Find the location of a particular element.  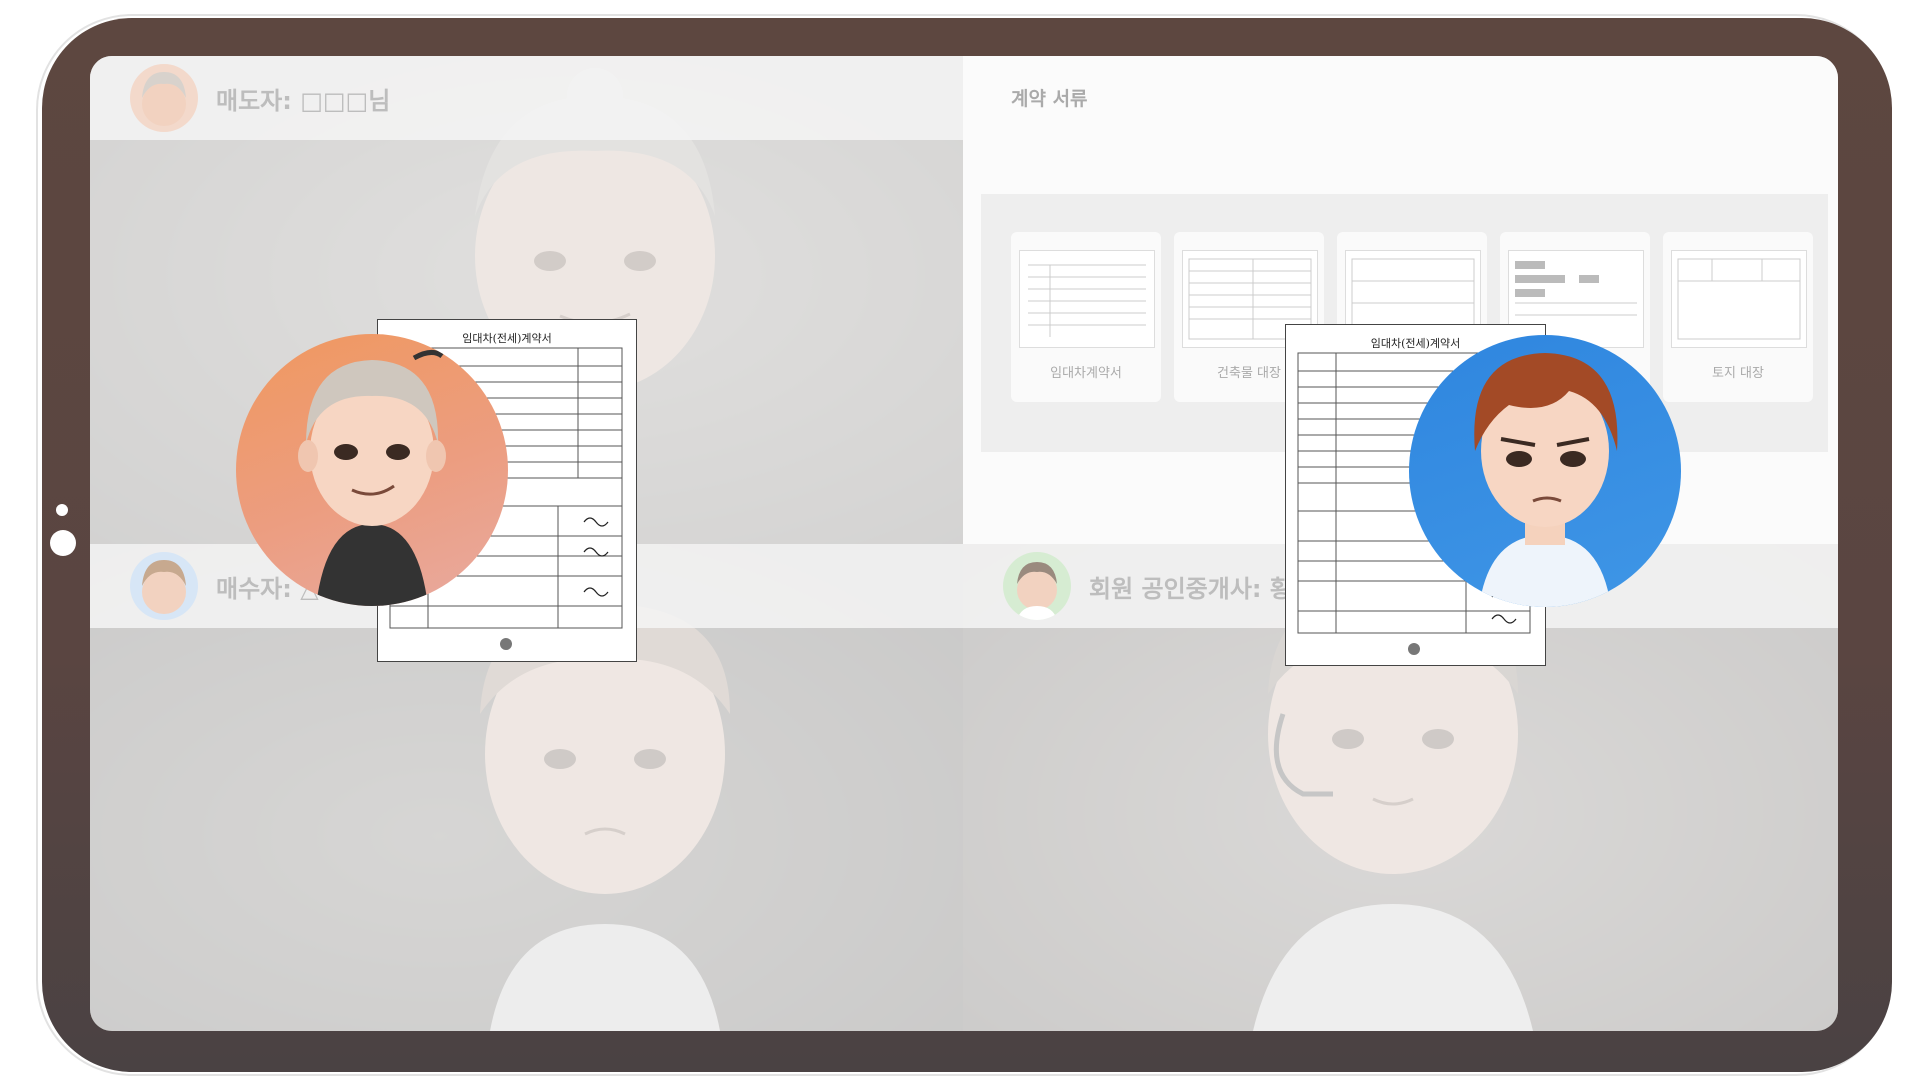

agent-speaking-avatar is located at coordinates (1545, 471).